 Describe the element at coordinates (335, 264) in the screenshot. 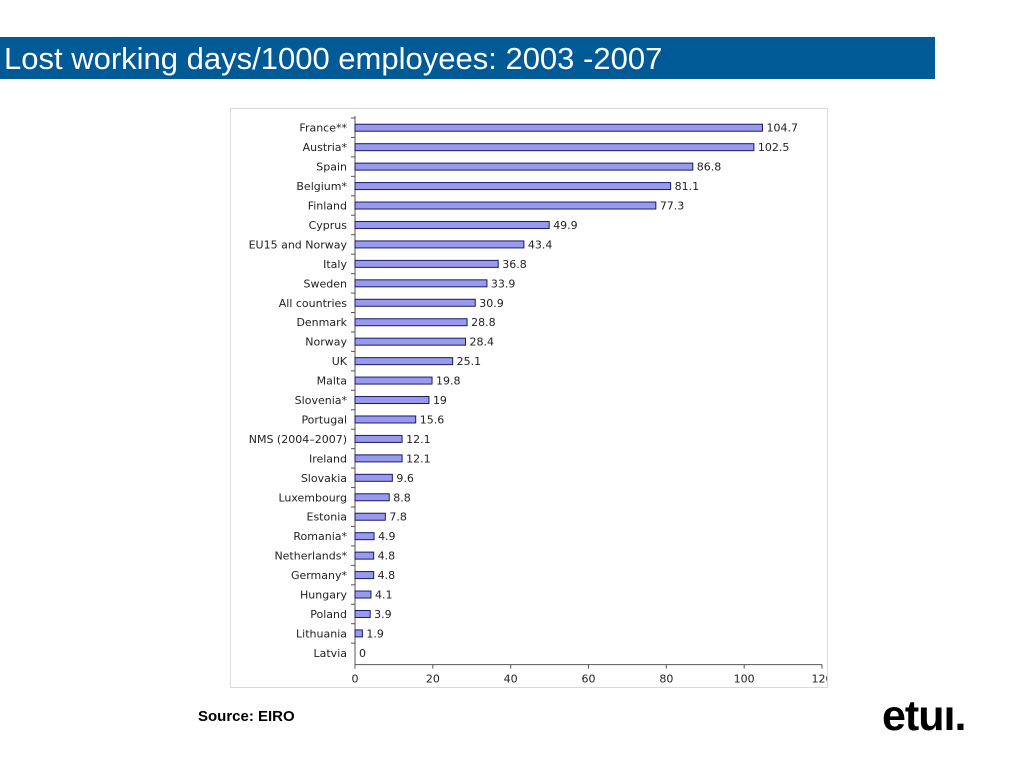

I see `category-label: Italy` at that location.